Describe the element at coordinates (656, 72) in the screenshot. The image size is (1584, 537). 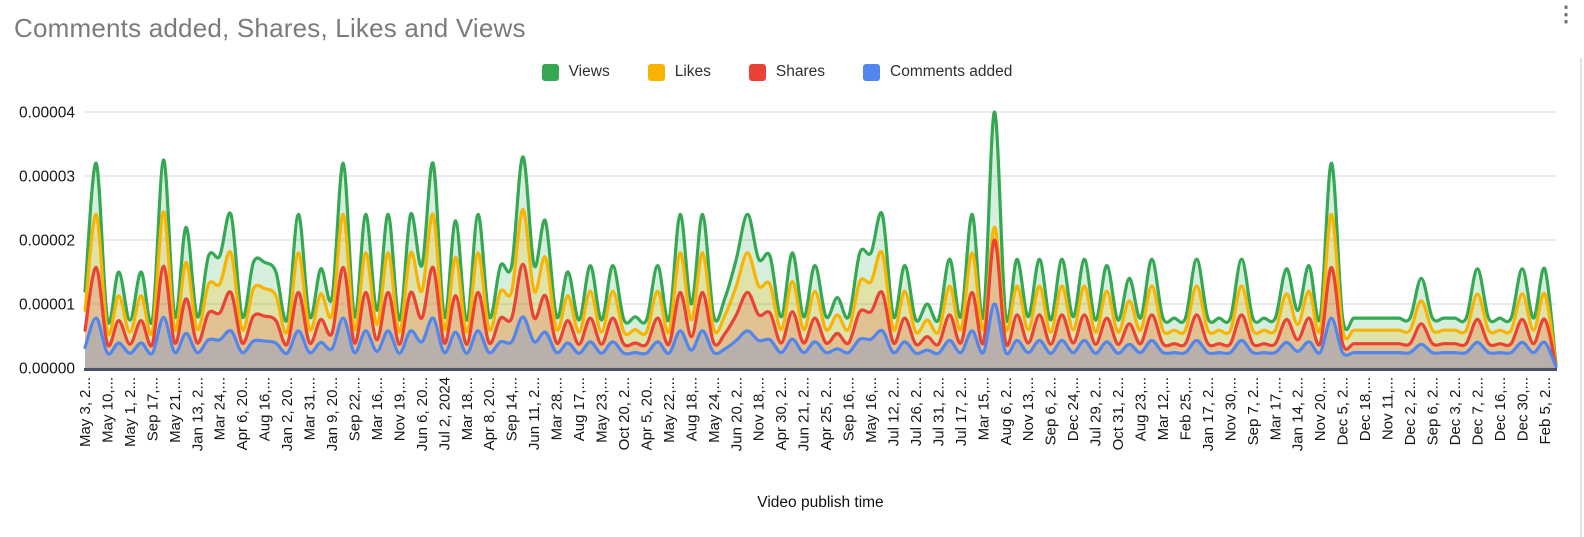
I see `legend-swatch-likes` at that location.